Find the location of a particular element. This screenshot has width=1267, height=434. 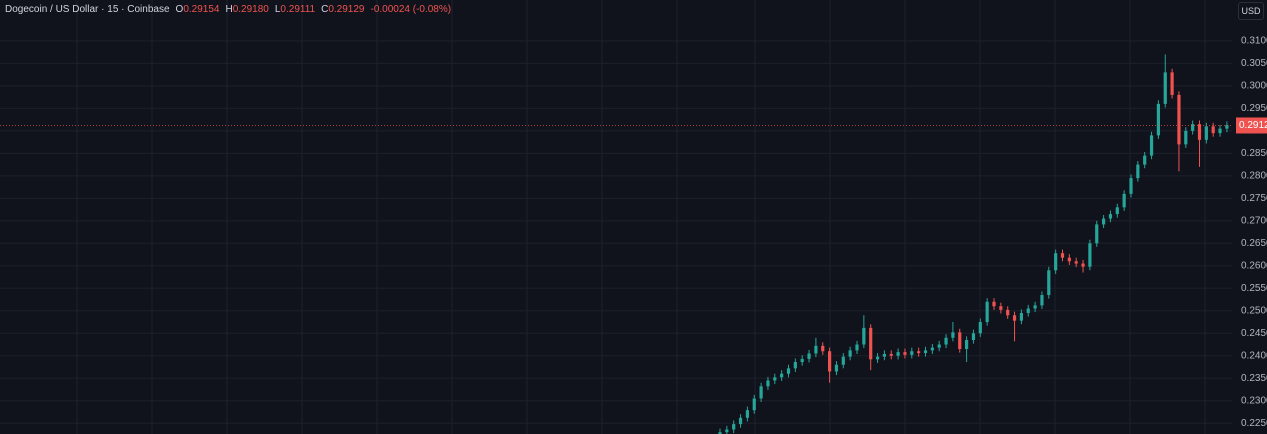

high-label: H is located at coordinates (229, 9).